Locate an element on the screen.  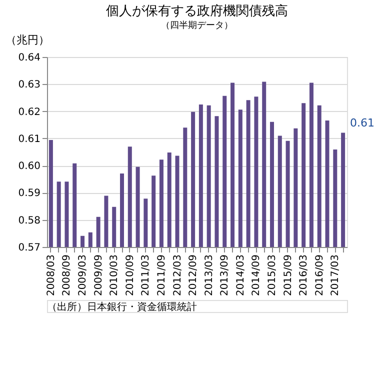
x-tick-label: 2011/03 is located at coordinates (146, 275).